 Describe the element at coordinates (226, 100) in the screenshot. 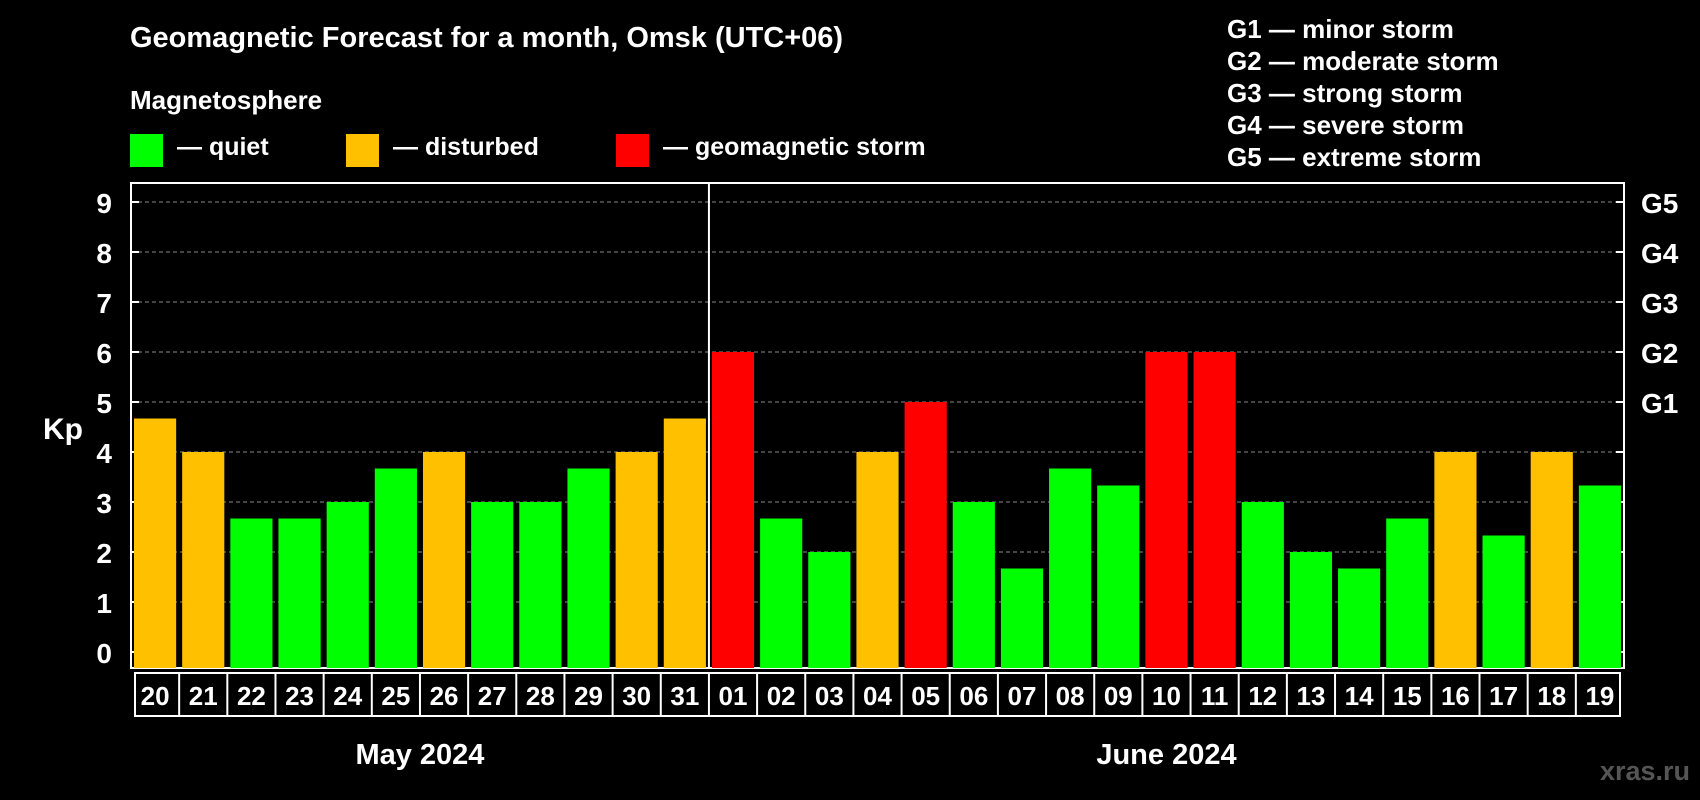

I see `legend-heading: Magnetosphere` at that location.